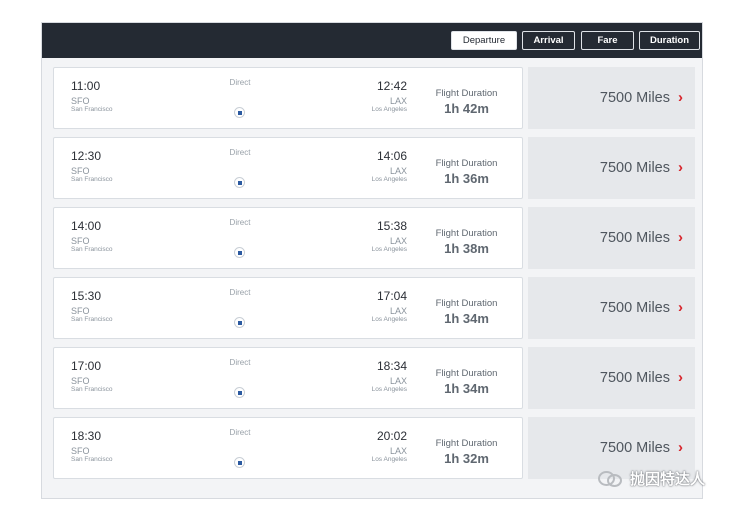 The image size is (742, 509). Describe the element at coordinates (607, 40) in the screenshot. I see `sort-fare-button: Fare` at that location.